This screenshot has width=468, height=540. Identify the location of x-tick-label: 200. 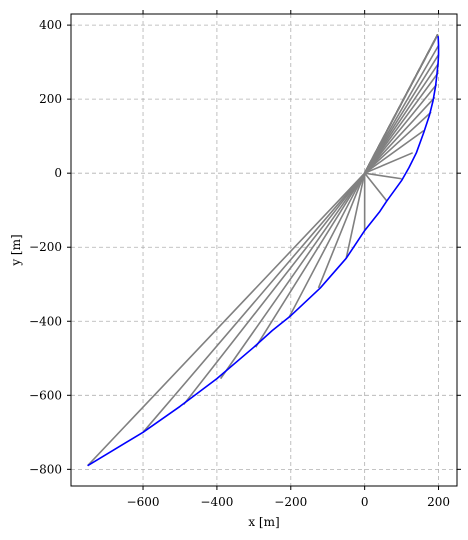
(438, 502).